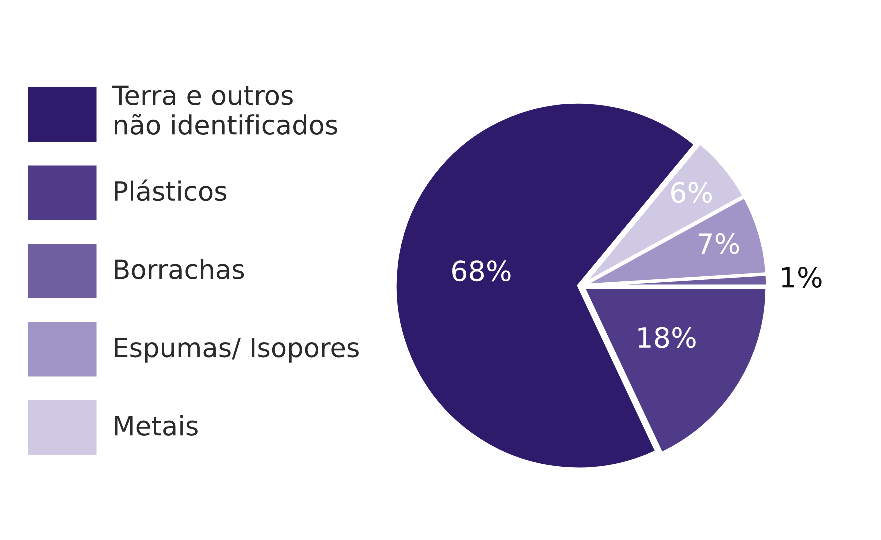 This screenshot has width=881, height=540. I want to click on legend-label: Terra e outros não identificados, so click(225, 111).